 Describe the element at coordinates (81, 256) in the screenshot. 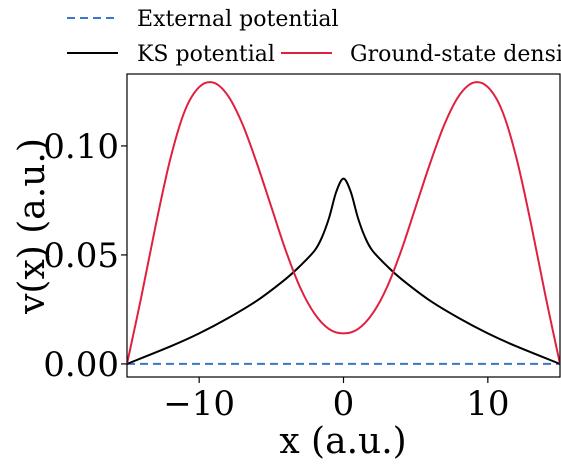

I see `y-tick-label: 0.05` at that location.